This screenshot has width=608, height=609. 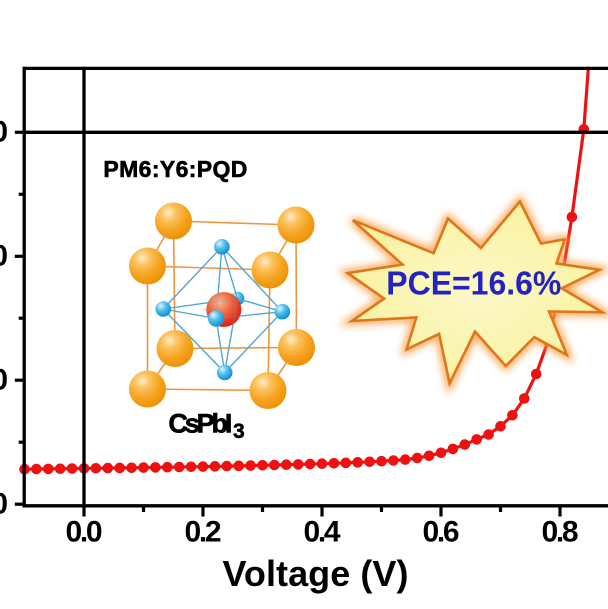 What do you see at coordinates (203, 532) in the screenshot?
I see `svg-text: 0.2` at bounding box center [203, 532].